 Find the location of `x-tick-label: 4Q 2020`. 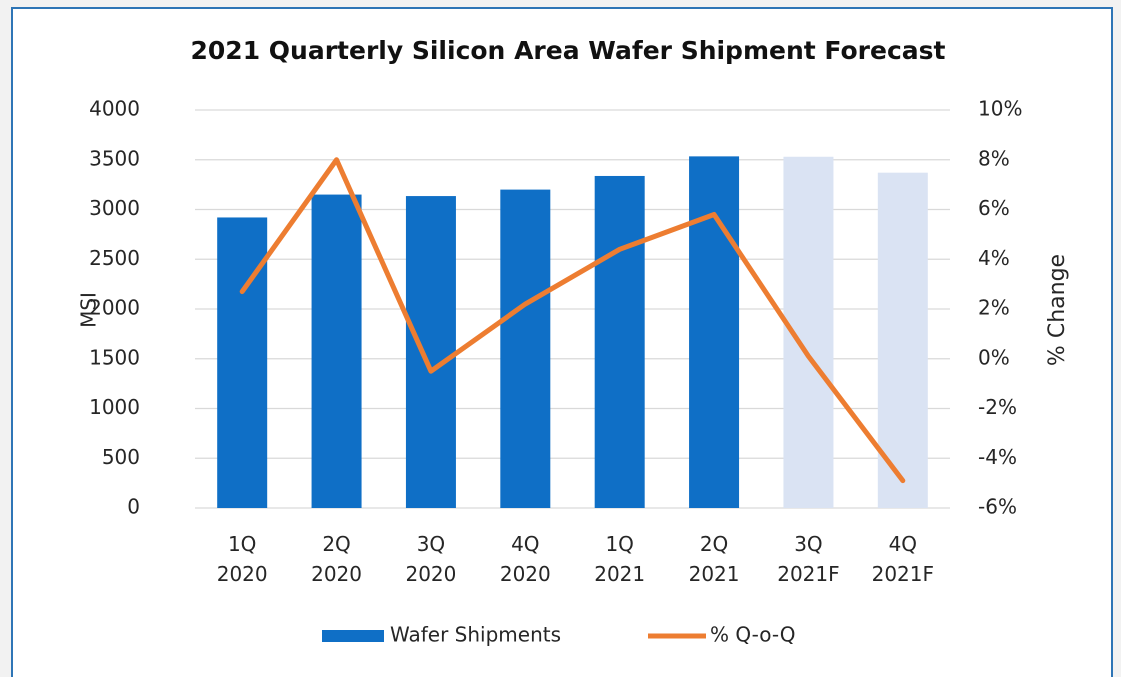

x-tick-label: 4Q 2020 is located at coordinates (525, 559).